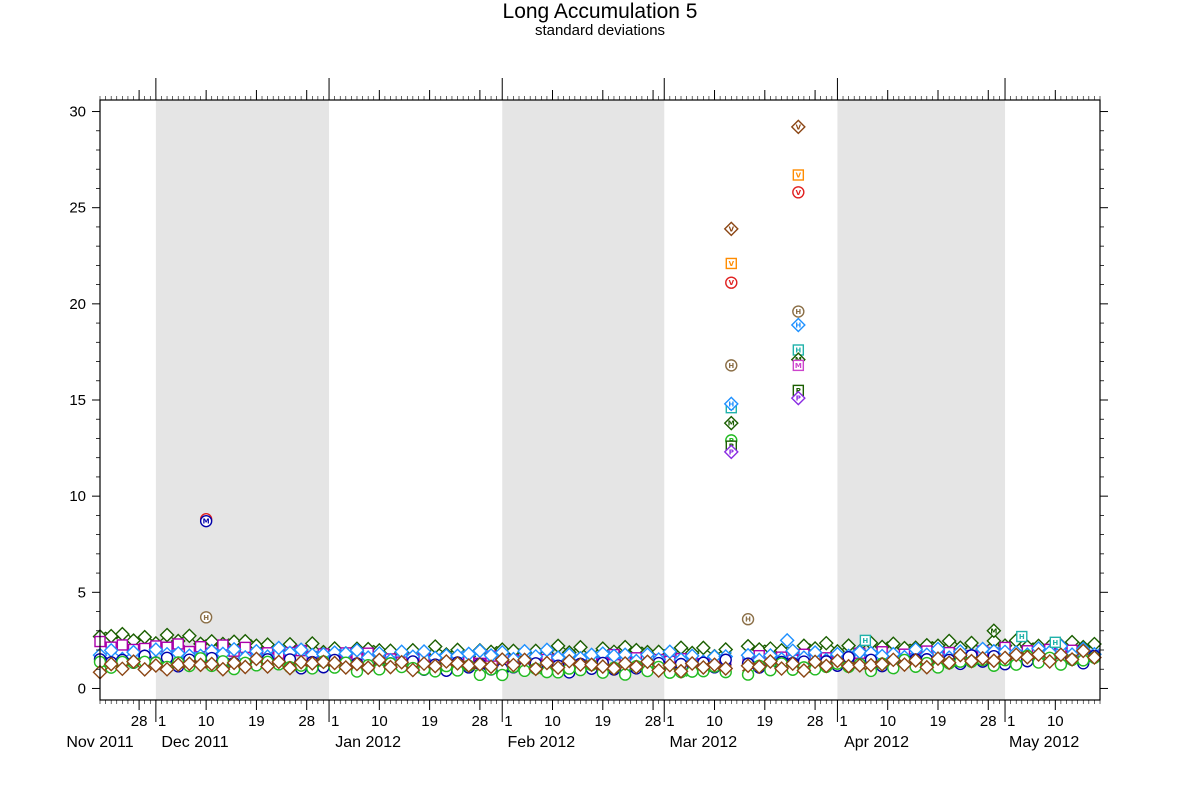  I want to click on y-tick-label: 30, so click(77, 112).